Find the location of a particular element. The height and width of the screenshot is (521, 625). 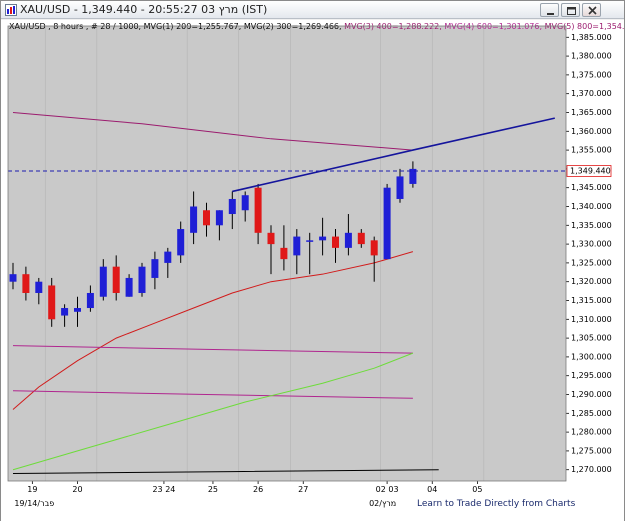

y-tick-label: 1,370.000 is located at coordinates (591, 93).